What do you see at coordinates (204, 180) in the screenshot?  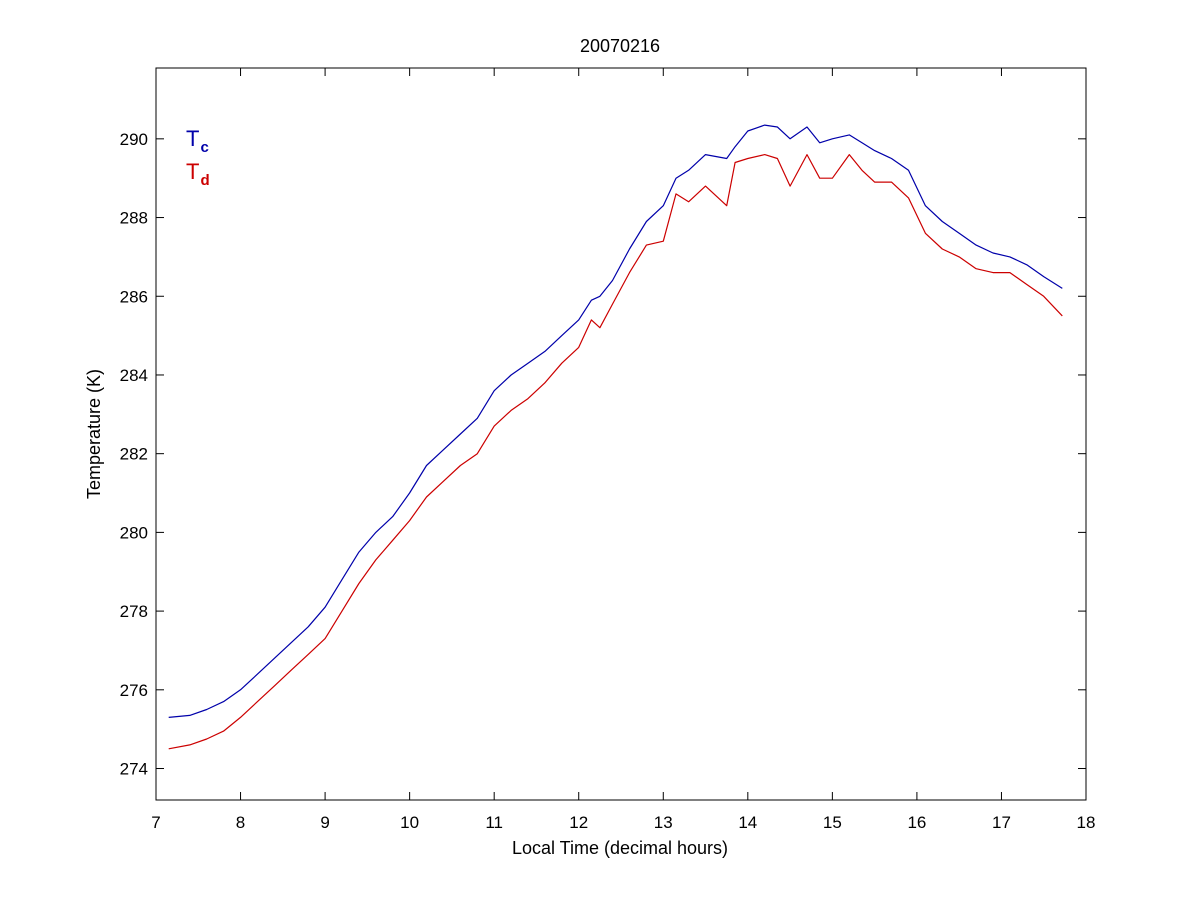 I see `legend-entry-subscript: d` at bounding box center [204, 180].